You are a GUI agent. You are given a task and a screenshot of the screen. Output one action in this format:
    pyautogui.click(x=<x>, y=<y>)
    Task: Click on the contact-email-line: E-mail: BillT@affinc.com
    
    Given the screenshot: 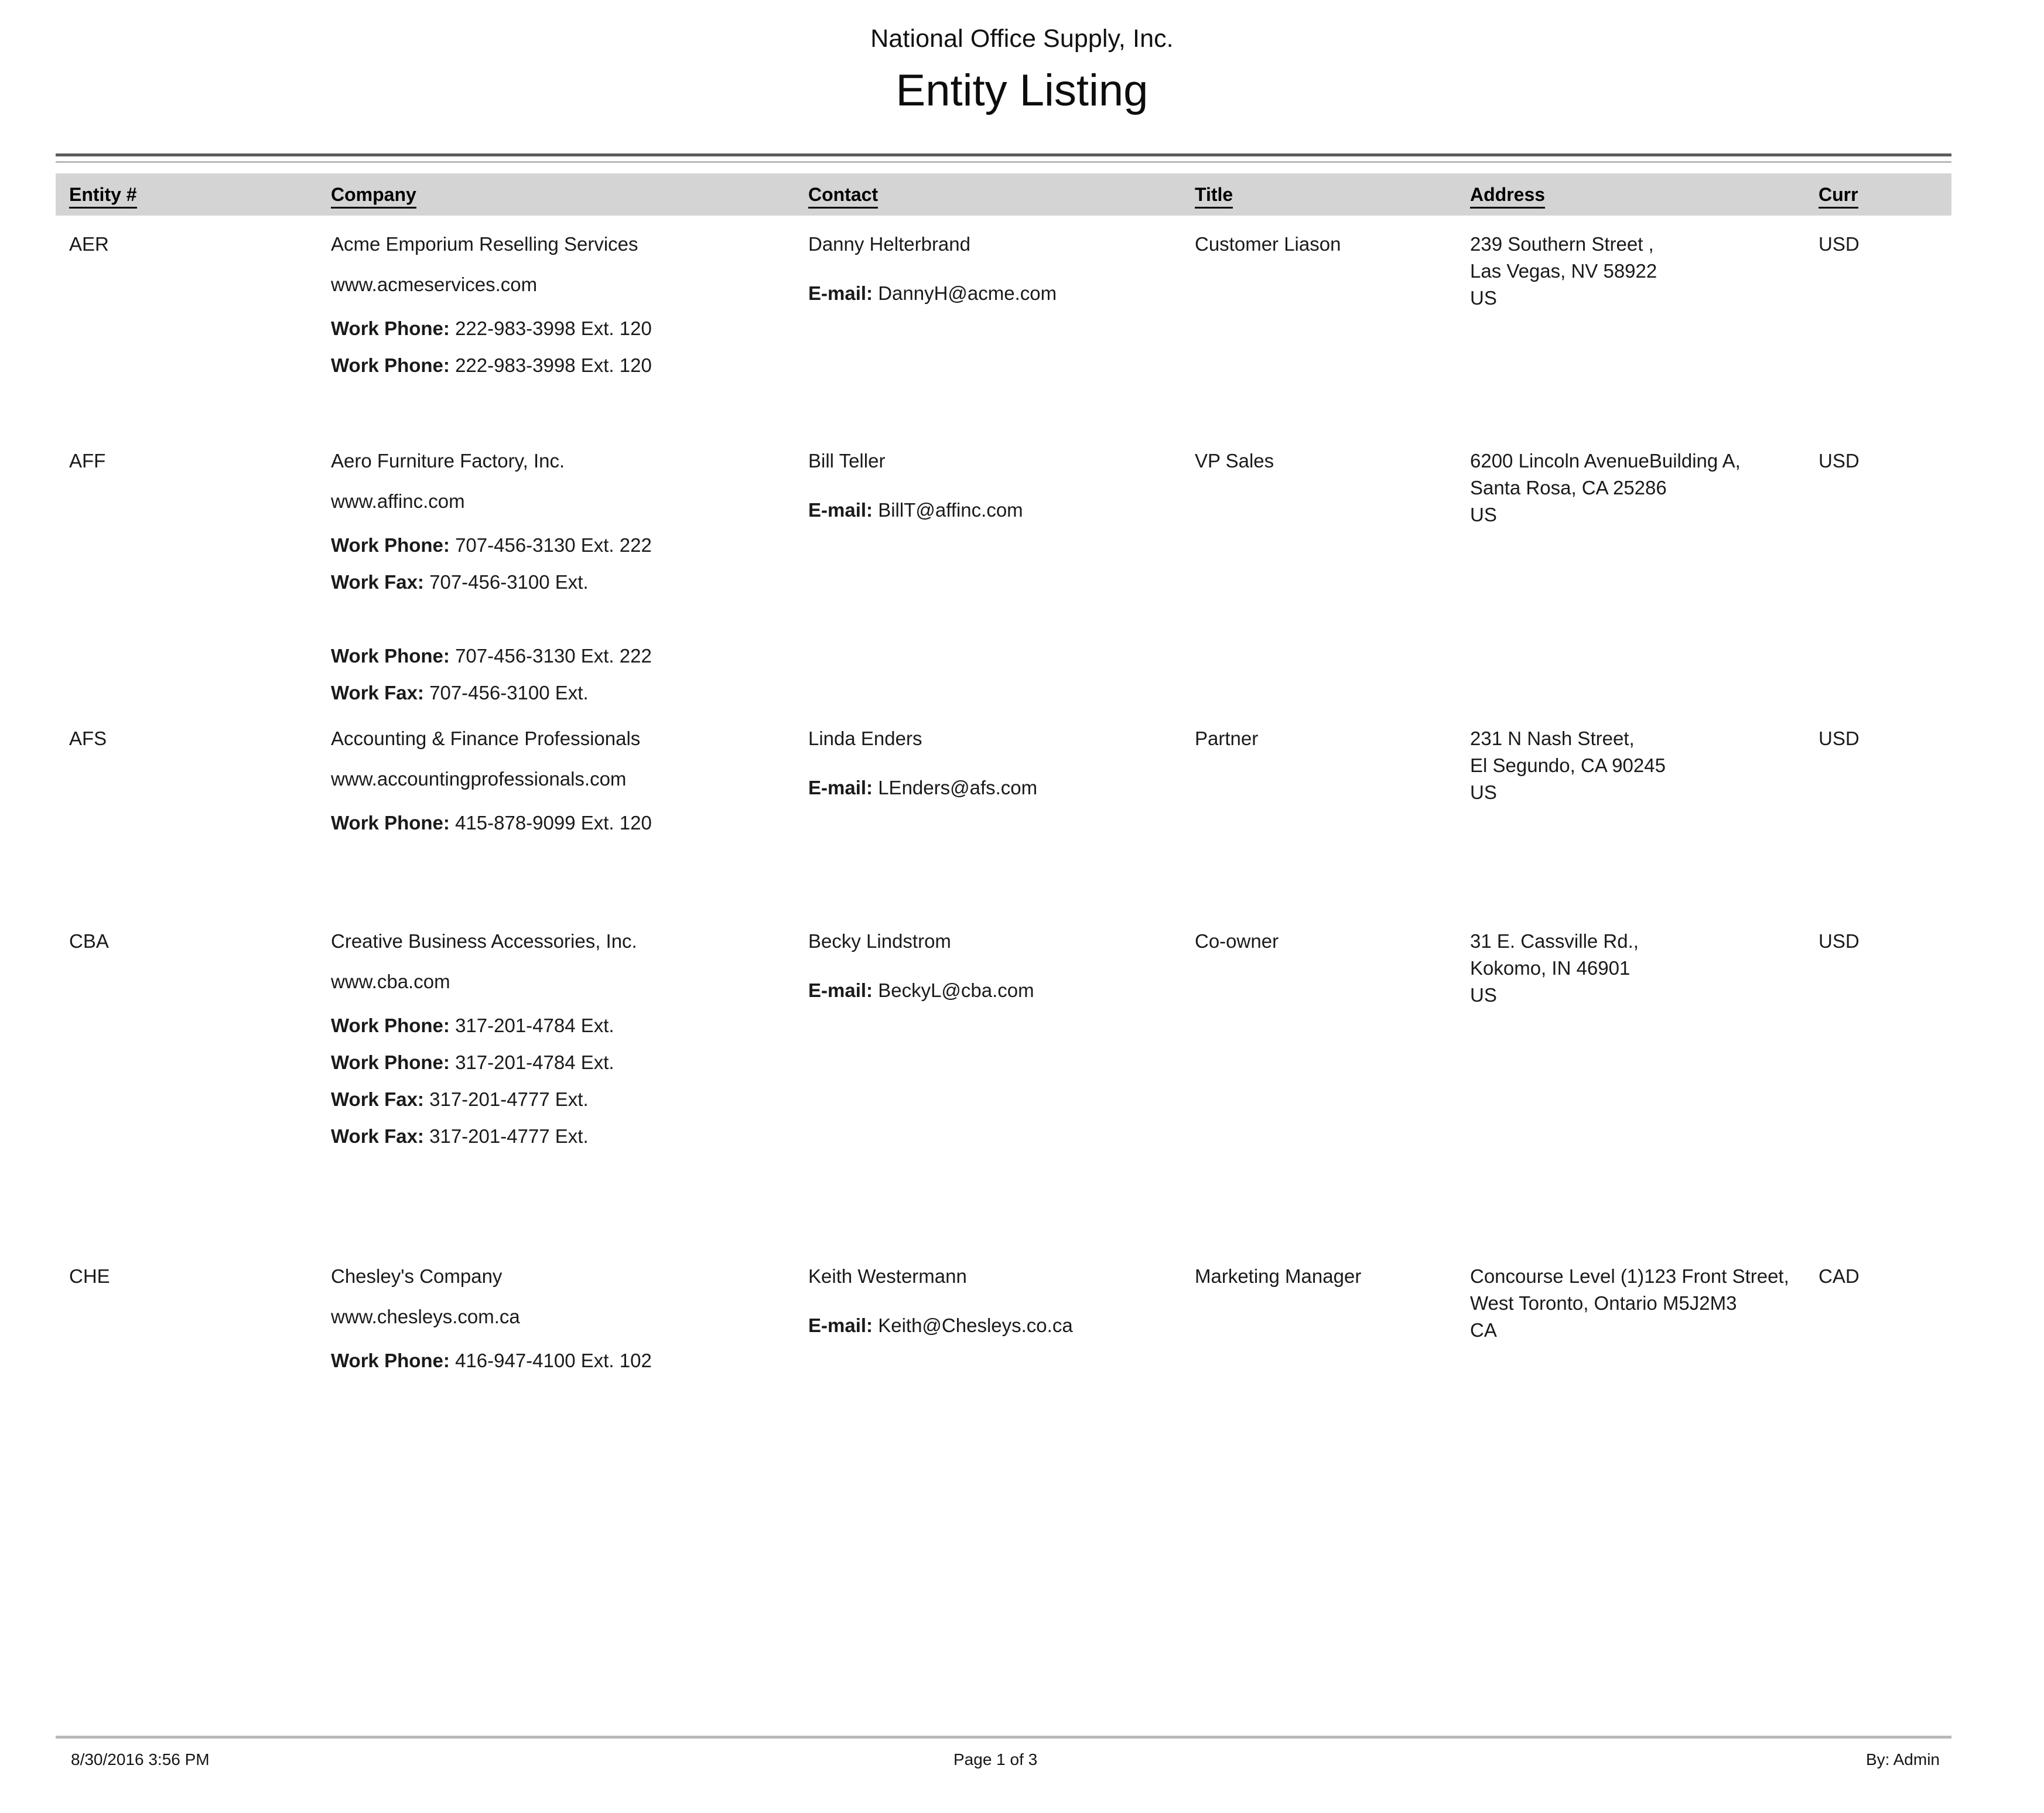 What is the action you would take?
    pyautogui.click(x=996, y=509)
    